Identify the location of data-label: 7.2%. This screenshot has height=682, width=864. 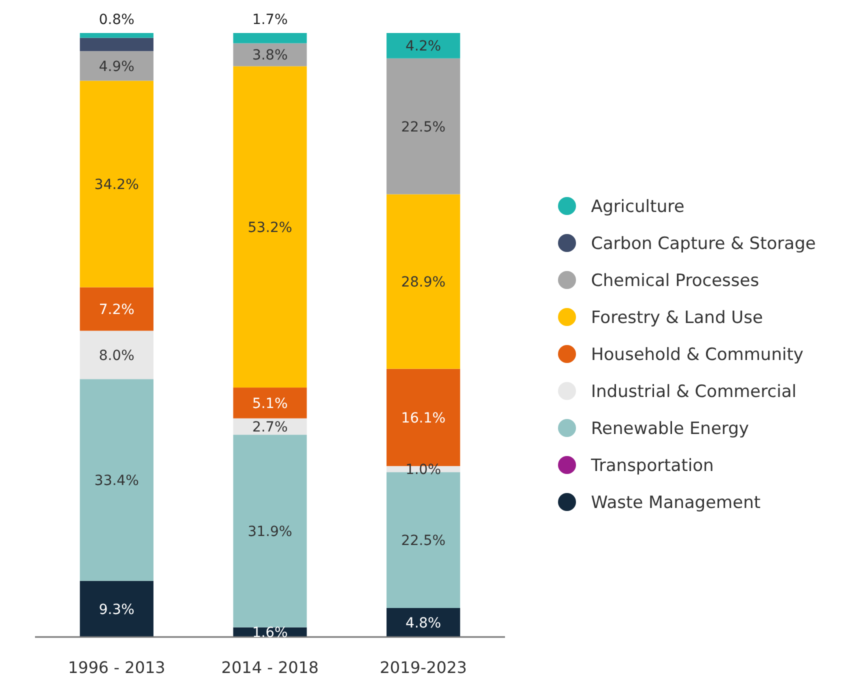
(116, 310).